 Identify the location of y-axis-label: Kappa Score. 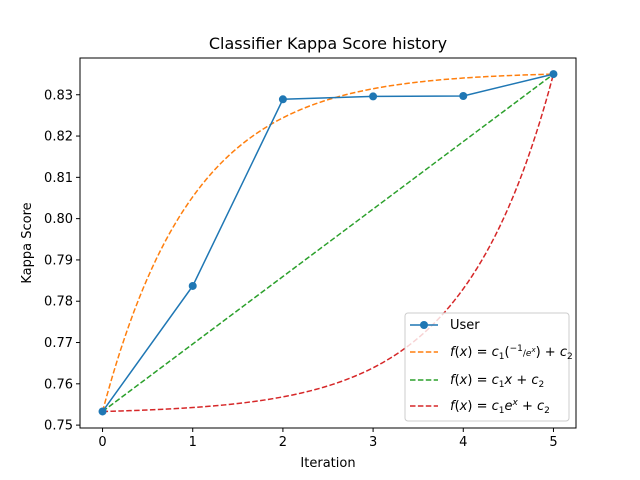
(27, 242).